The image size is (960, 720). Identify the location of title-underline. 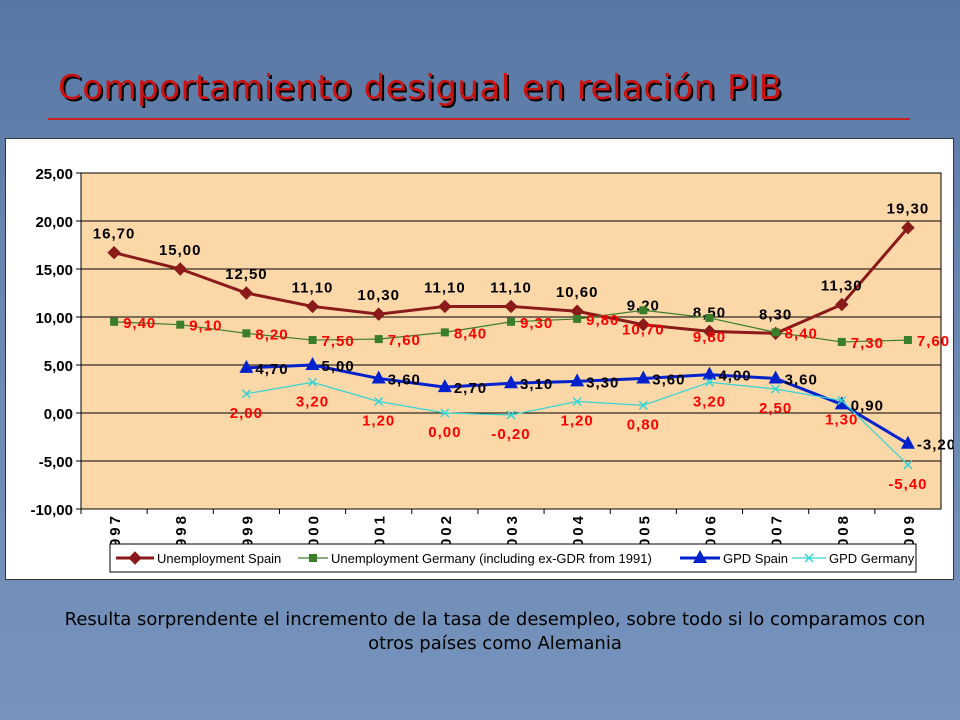
(479, 119).